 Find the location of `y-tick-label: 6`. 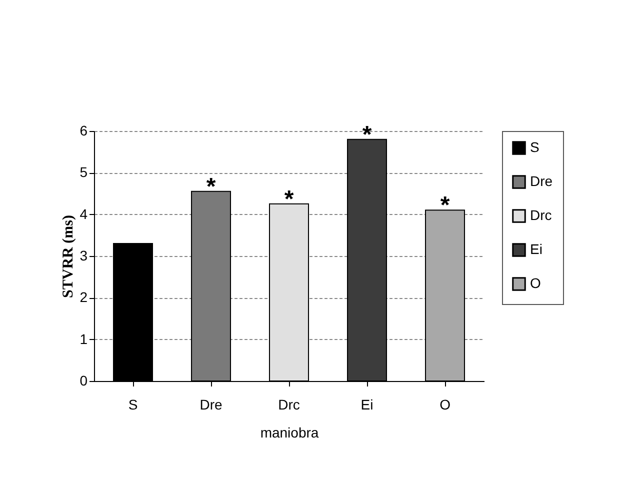

y-tick-label: 6 is located at coordinates (84, 130).